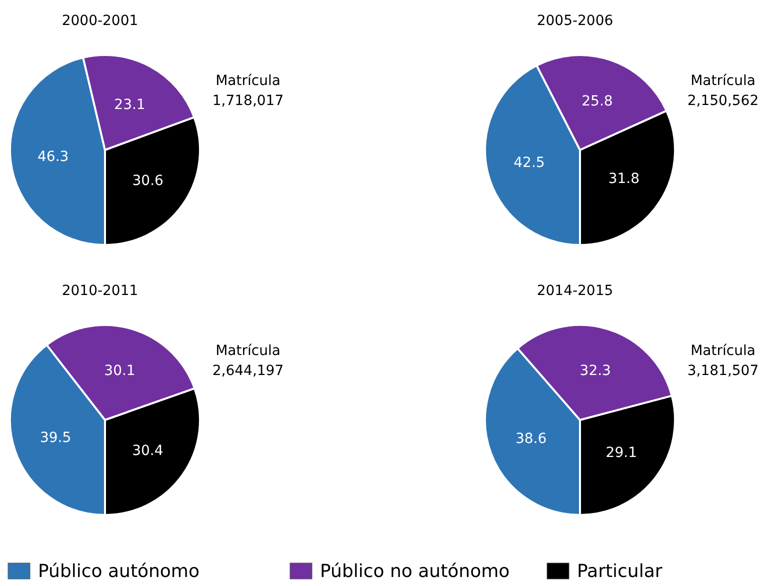 The height and width of the screenshot is (586, 774). Describe the element at coordinates (575, 21) in the screenshot. I see `chart-title: 2005-2006` at that location.